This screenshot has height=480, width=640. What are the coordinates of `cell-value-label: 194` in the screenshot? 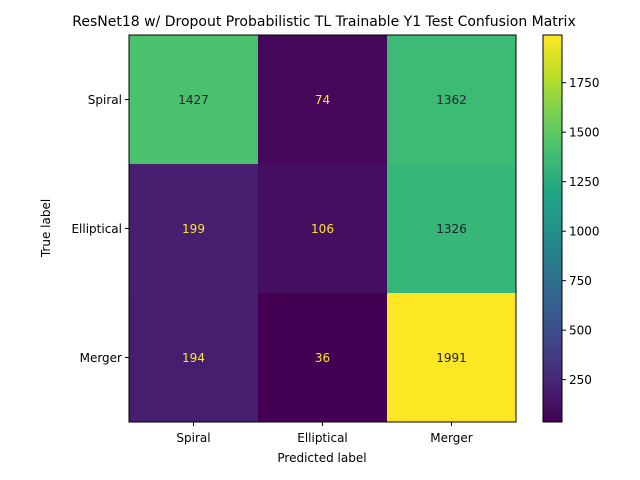 It's located at (193, 358).